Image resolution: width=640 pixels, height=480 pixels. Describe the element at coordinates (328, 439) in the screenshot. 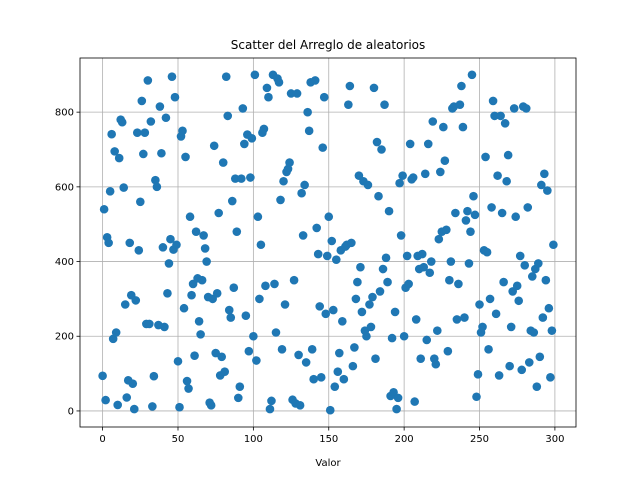

I see `x-tick-label: 150` at that location.